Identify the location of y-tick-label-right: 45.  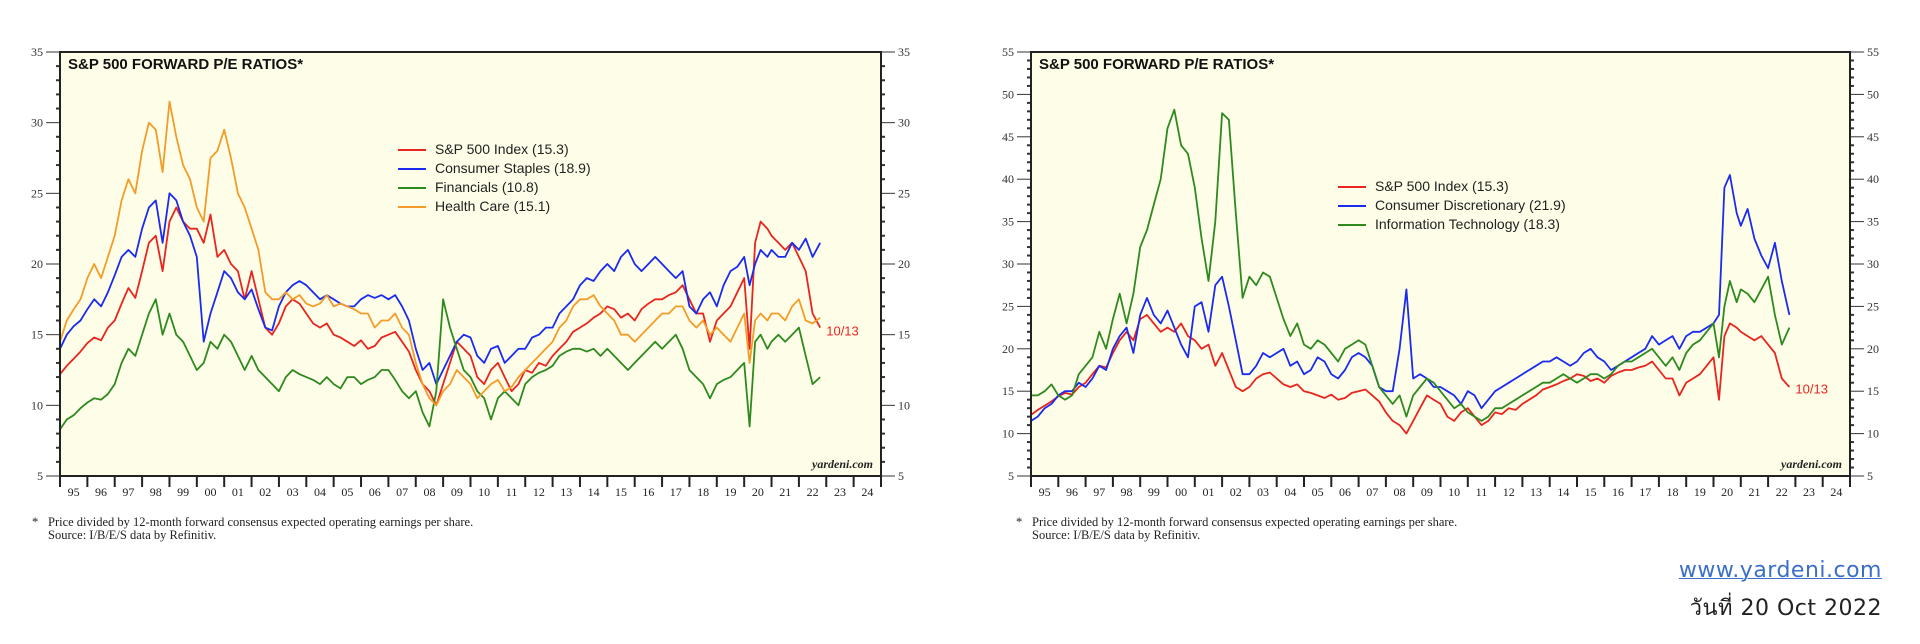
(1873, 137).